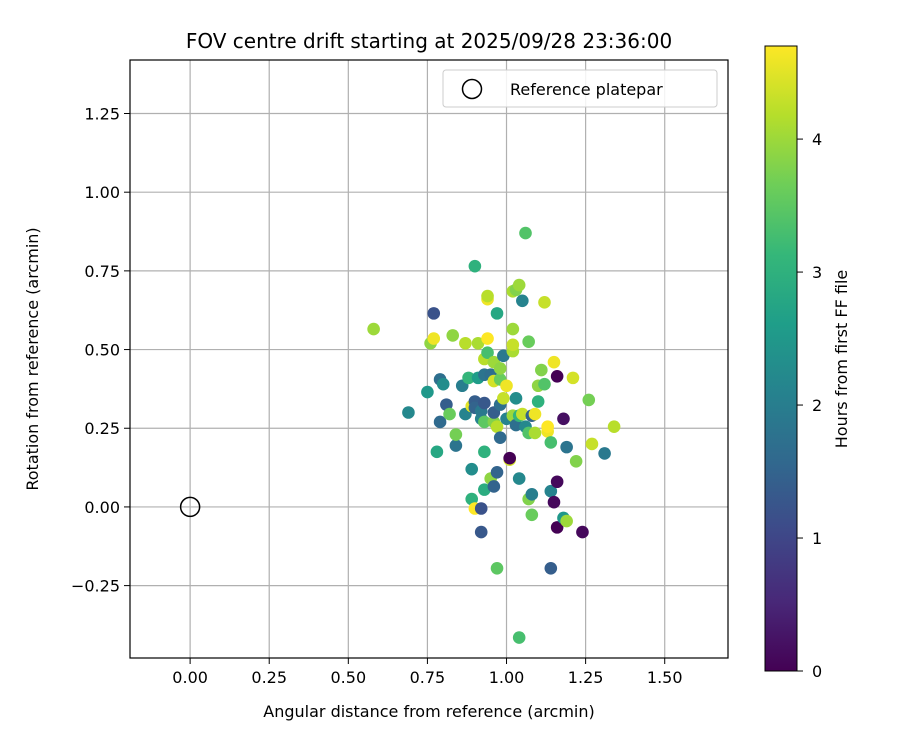  What do you see at coordinates (507, 677) in the screenshot?
I see `x-tick-label: 1.00` at bounding box center [507, 677].